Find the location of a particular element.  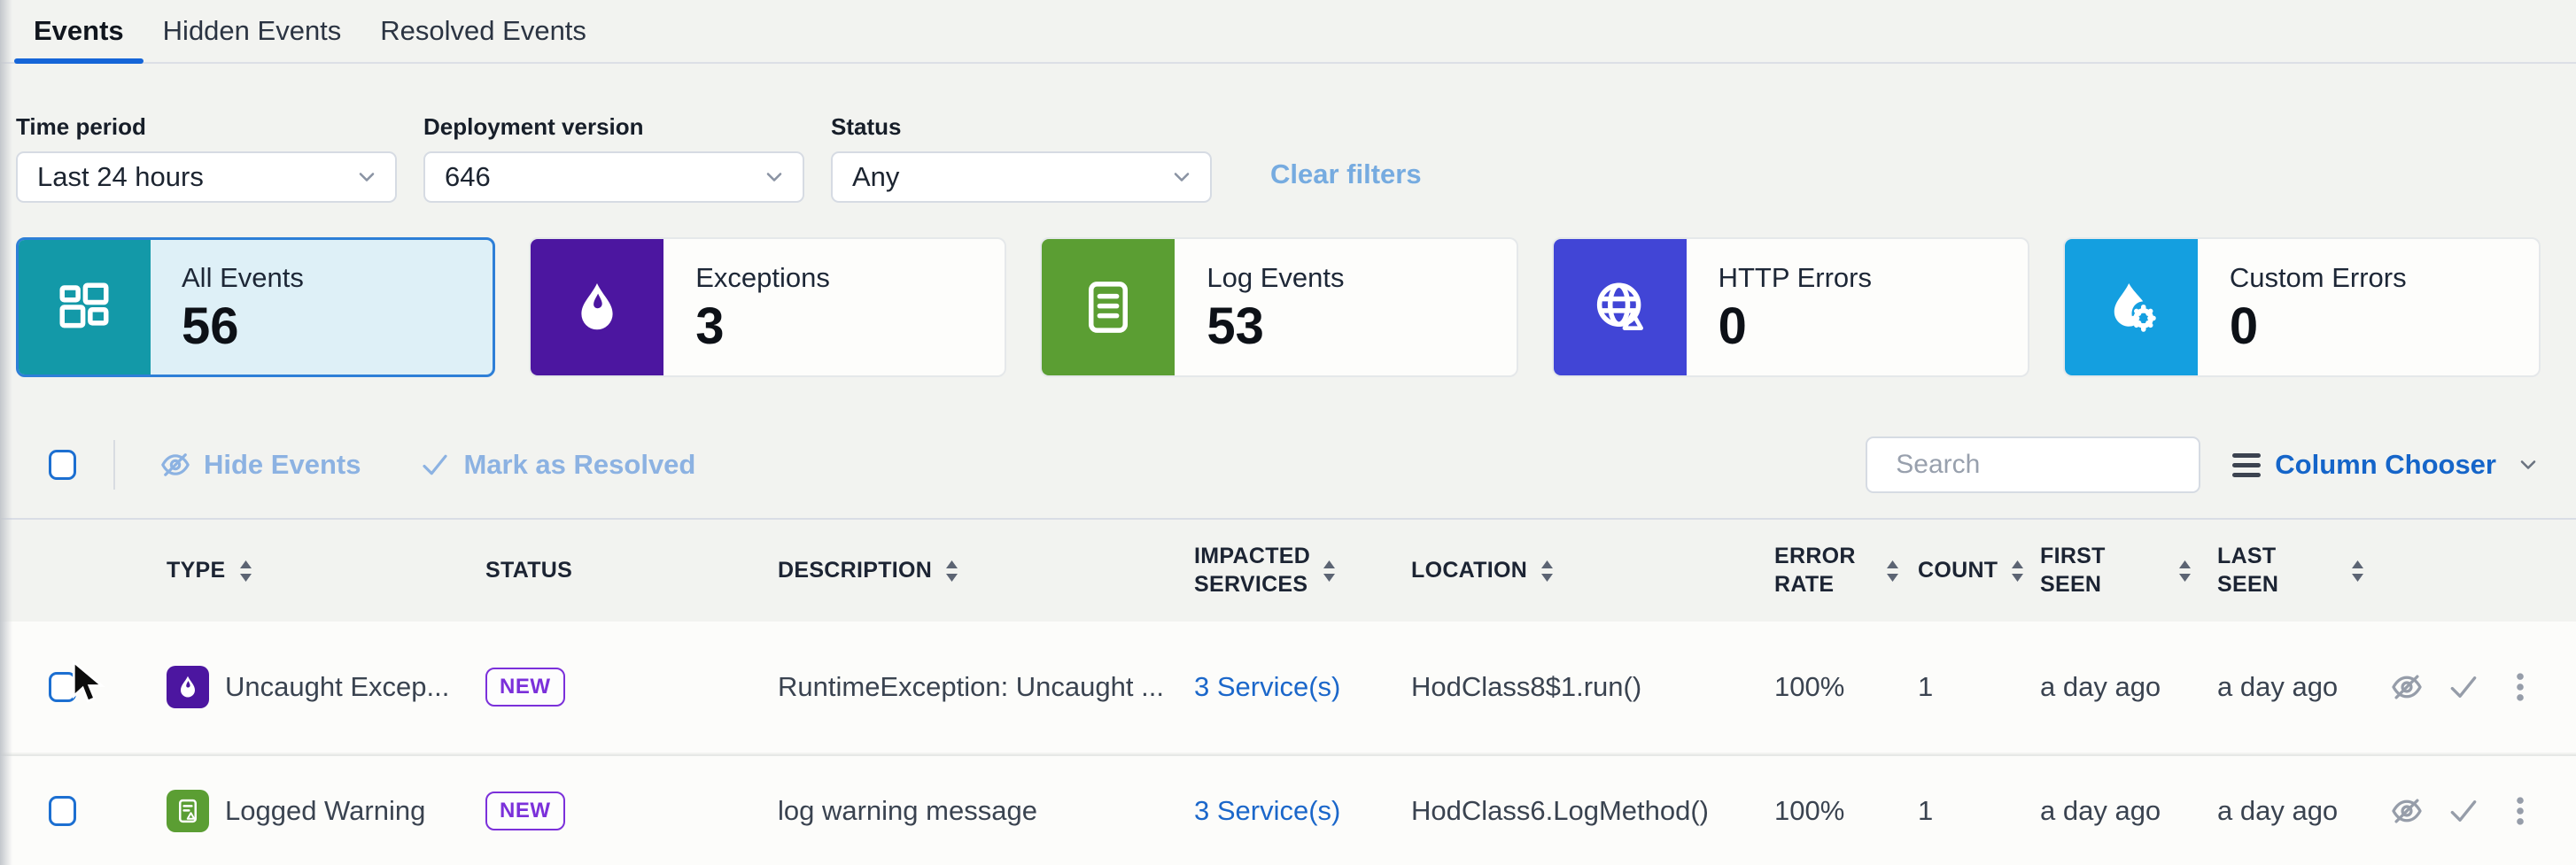

document-icon is located at coordinates (1108, 307).